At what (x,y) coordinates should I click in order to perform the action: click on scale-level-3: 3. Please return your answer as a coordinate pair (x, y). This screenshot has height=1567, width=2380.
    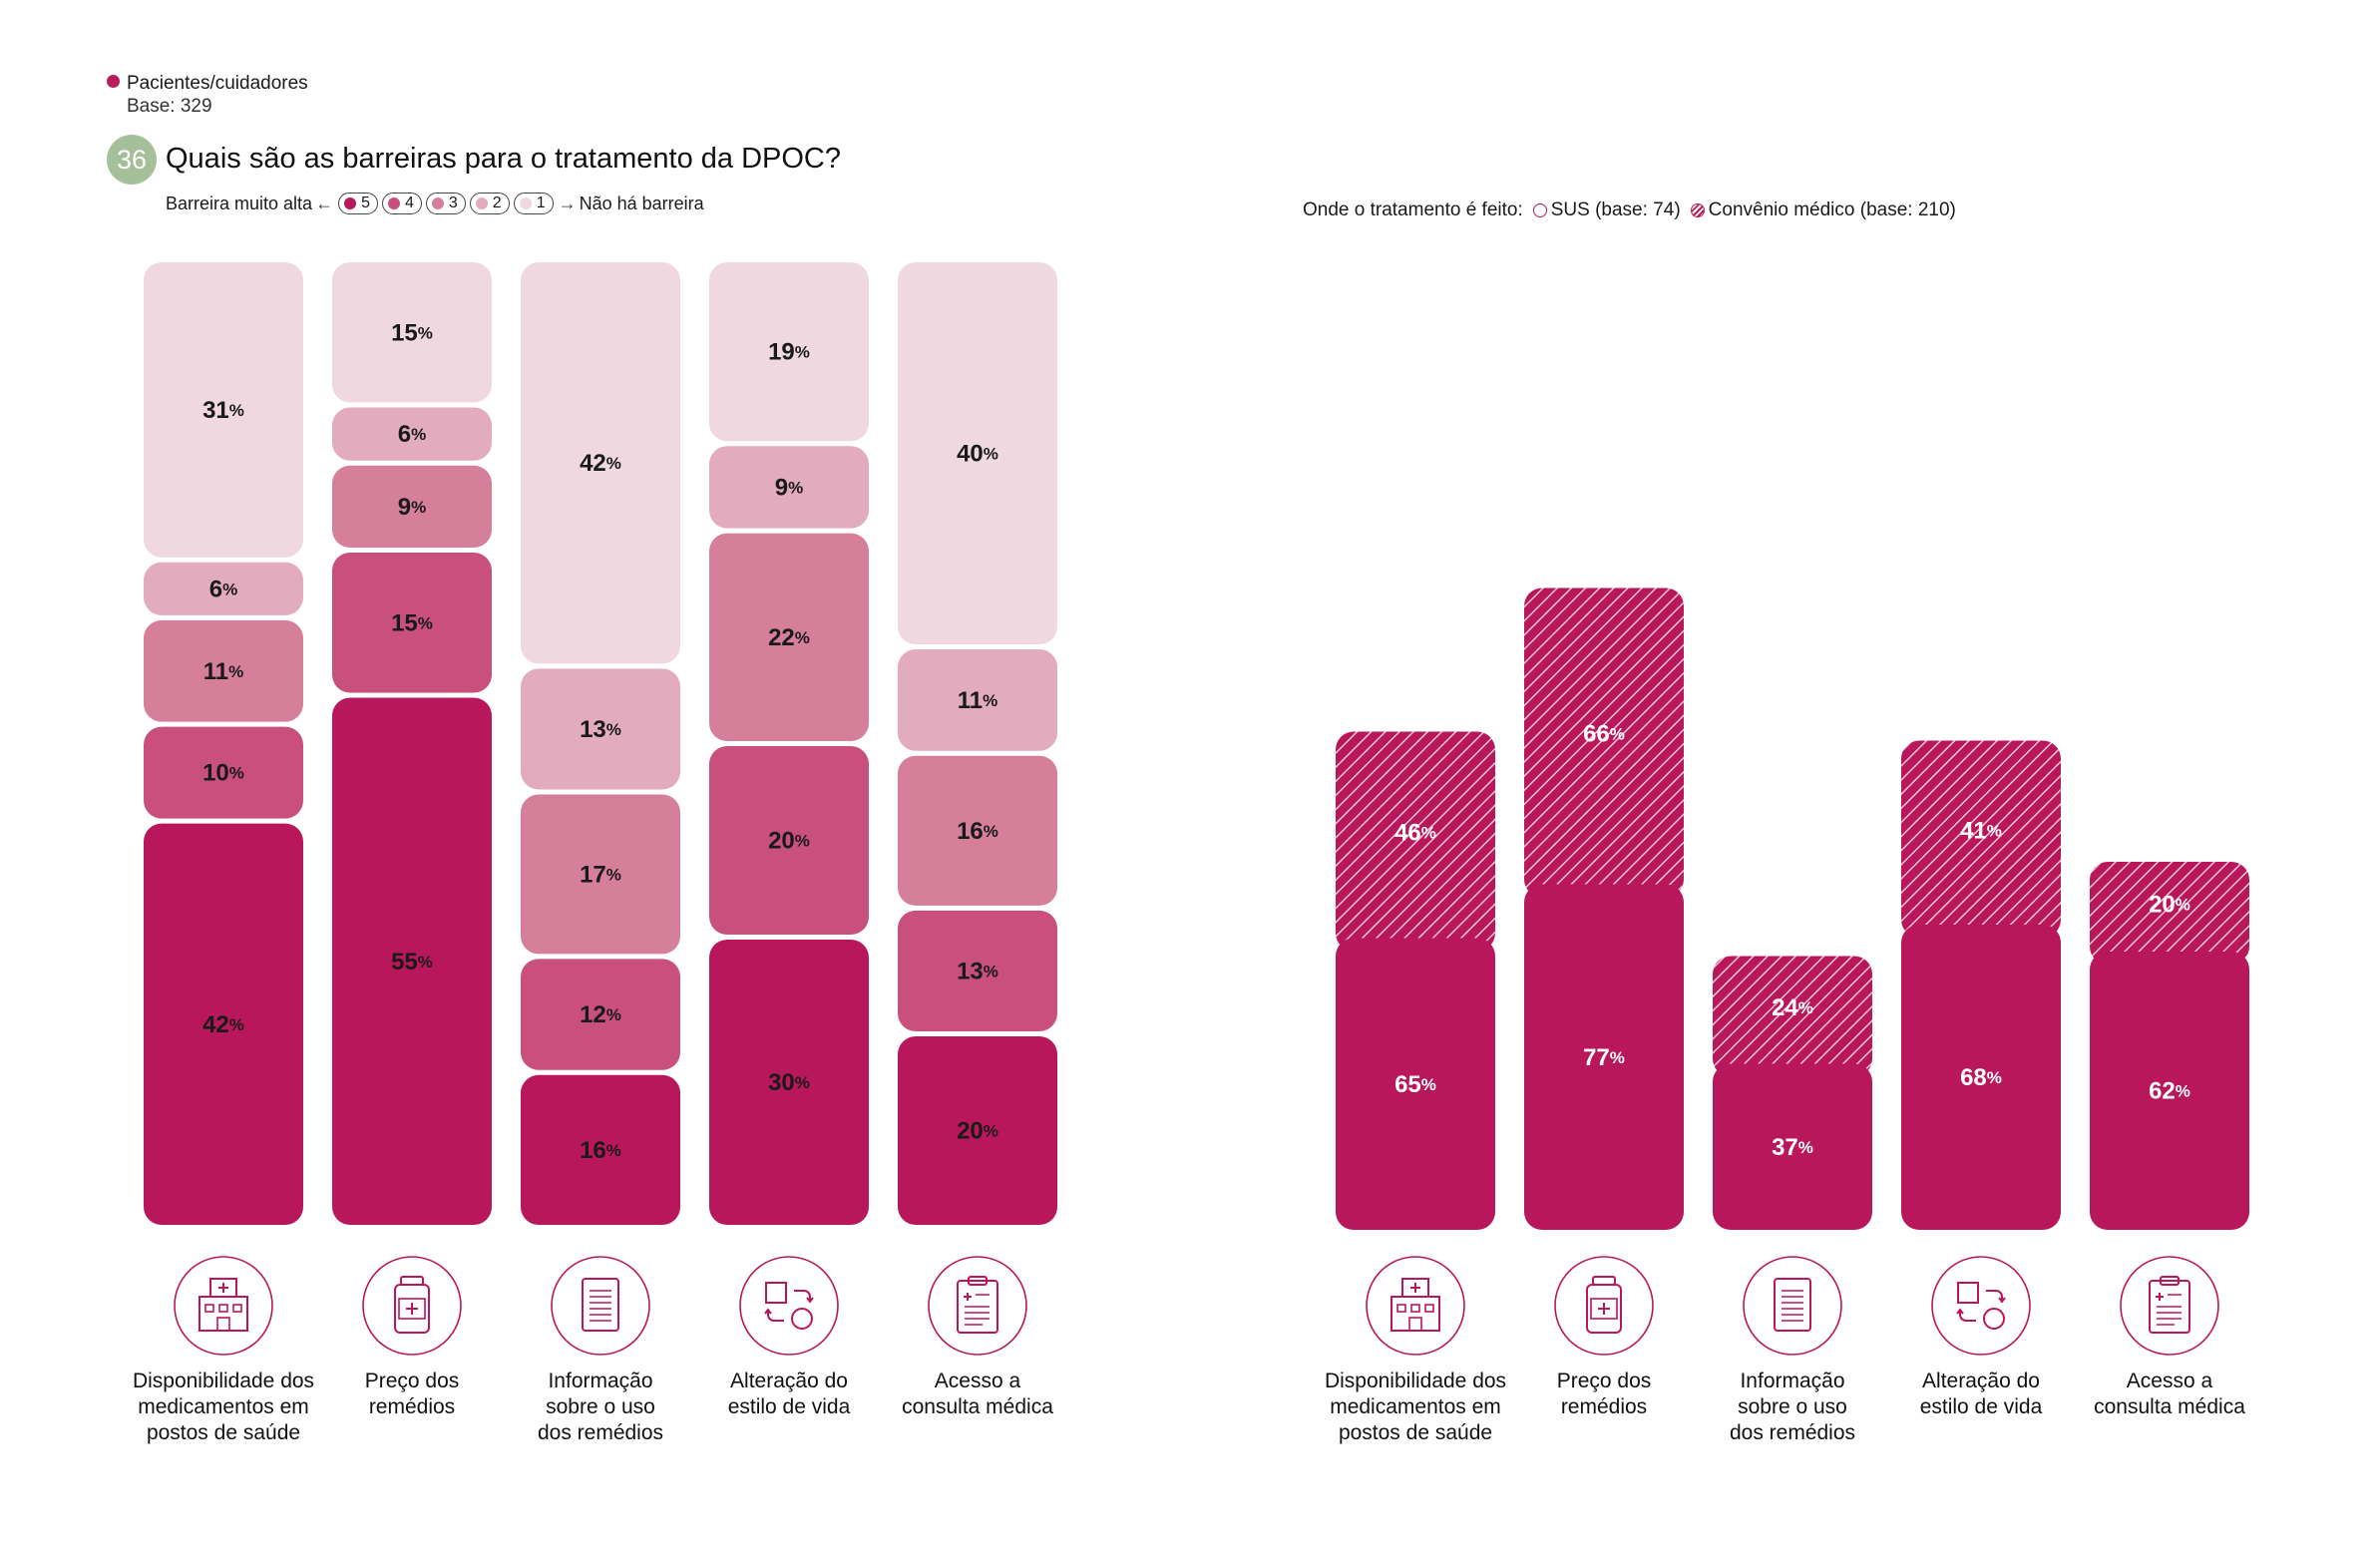
    Looking at the image, I should click on (445, 203).